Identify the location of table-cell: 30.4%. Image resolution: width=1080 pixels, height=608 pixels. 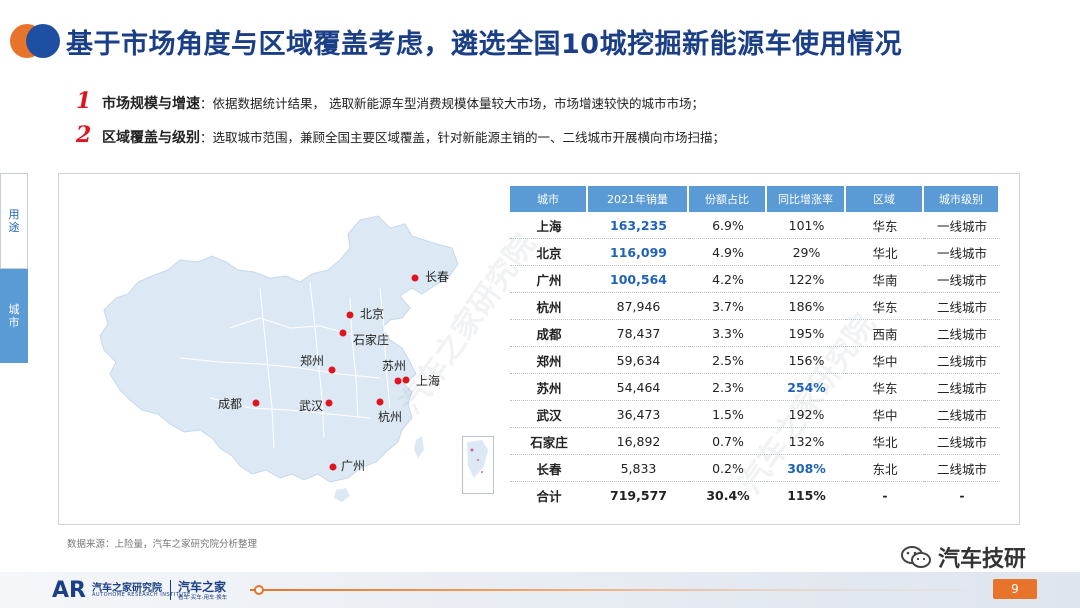
(728, 495).